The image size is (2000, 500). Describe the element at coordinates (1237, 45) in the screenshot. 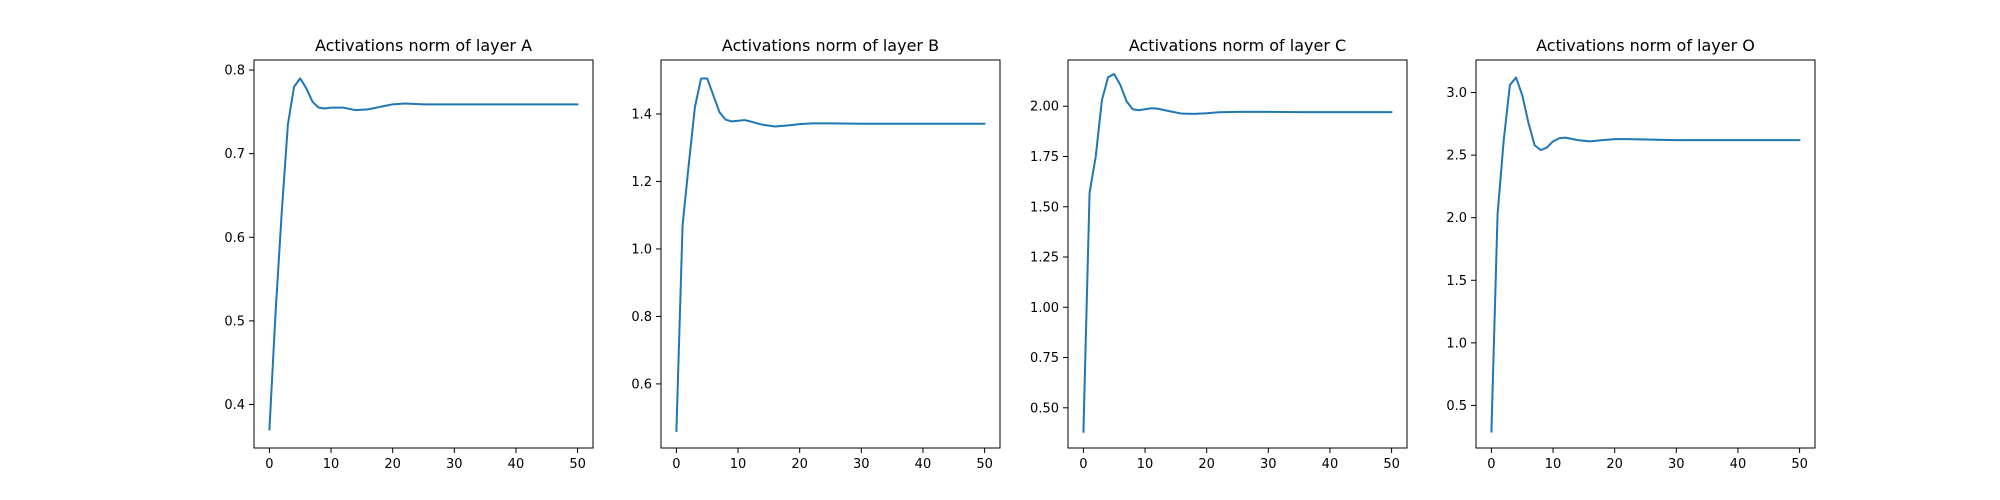

I see `chart-title-layer-c: Activations norm of layer C` at that location.